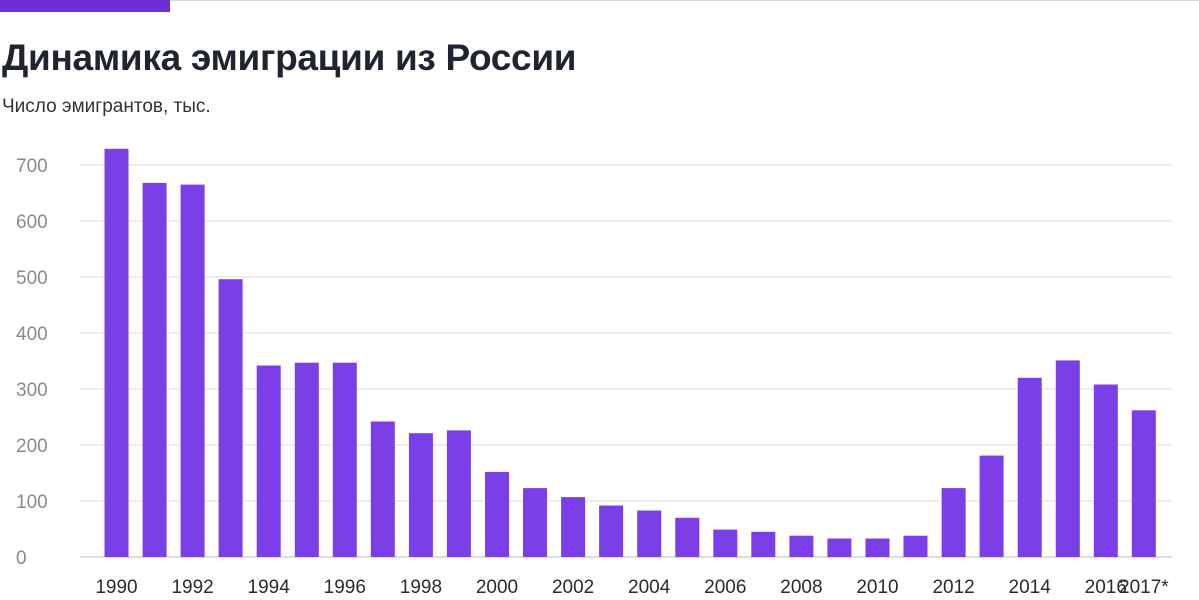  I want to click on bar-1993, so click(230, 418).